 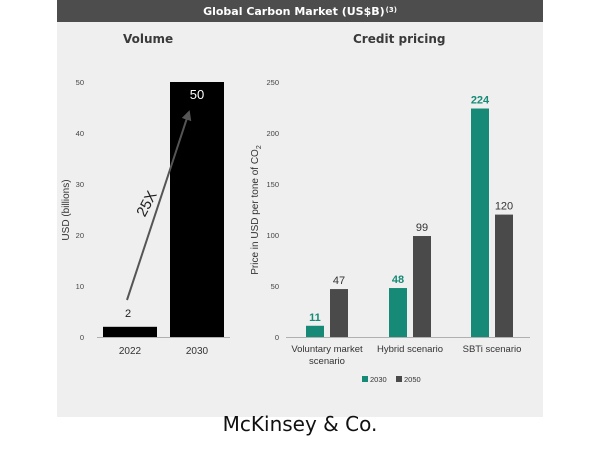 I want to click on data-label: 11, so click(x=315, y=318).